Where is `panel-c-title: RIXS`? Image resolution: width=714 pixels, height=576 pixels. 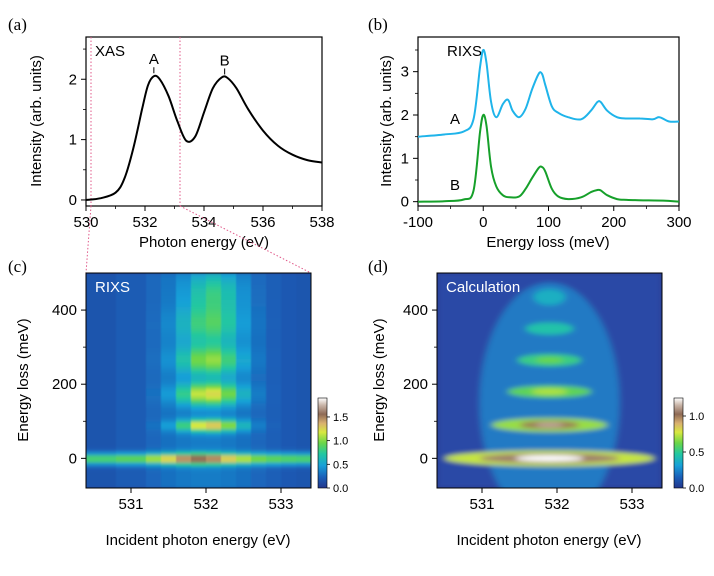
panel-c-title: RIXS is located at coordinates (112, 287).